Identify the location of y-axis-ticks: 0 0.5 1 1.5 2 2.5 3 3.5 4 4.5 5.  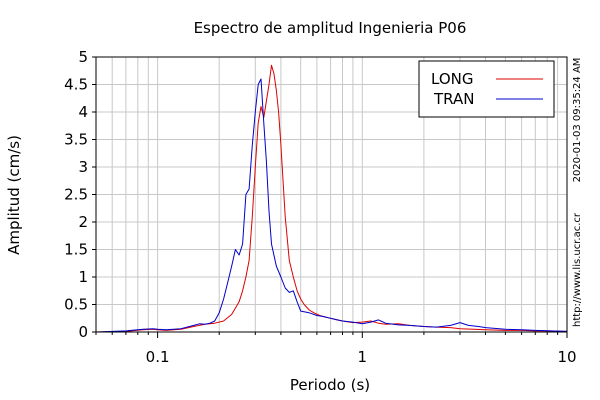
(80, 194).